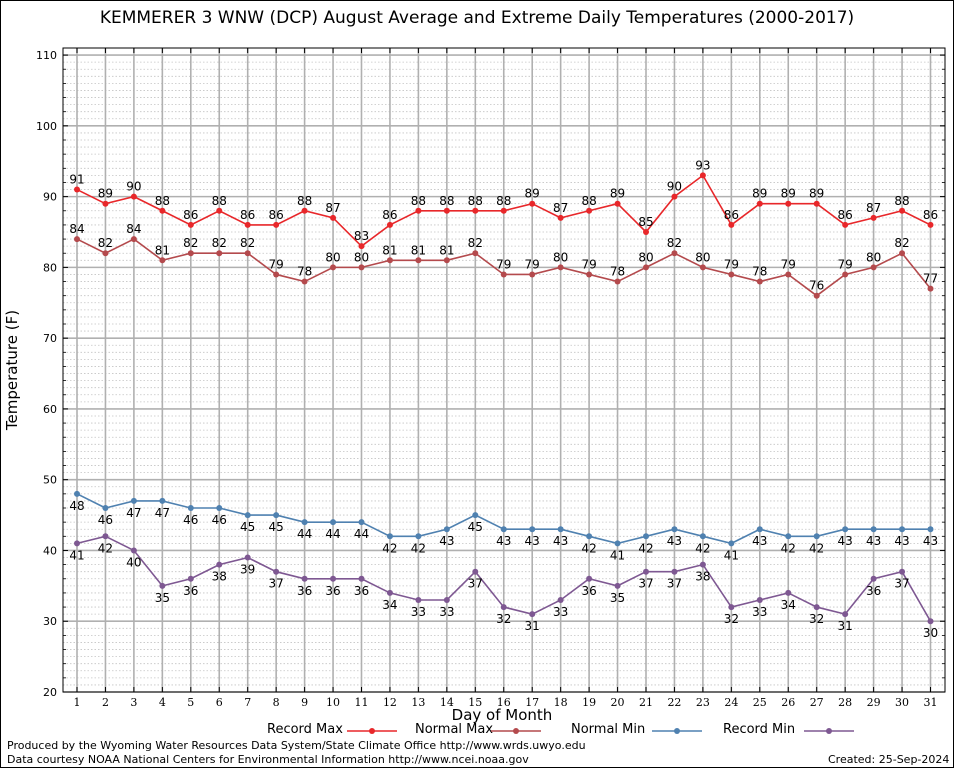  I want to click on x-tick-label: 23, so click(703, 702).